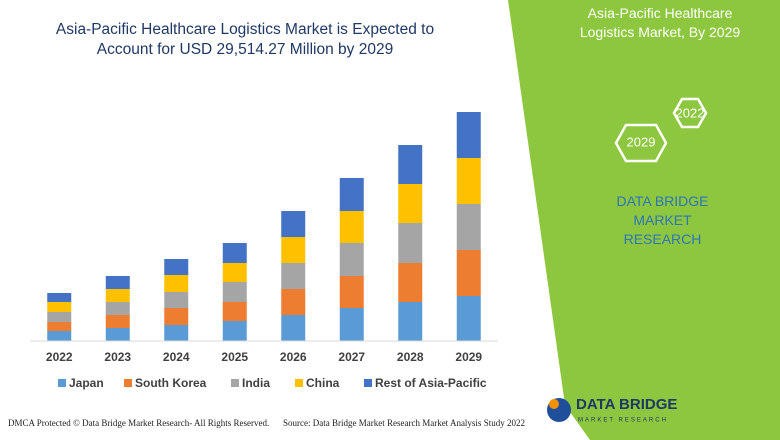 Image resolution: width=780 pixels, height=440 pixels. Describe the element at coordinates (117, 357) in the screenshot. I see `x-tick-label: 2023` at that location.